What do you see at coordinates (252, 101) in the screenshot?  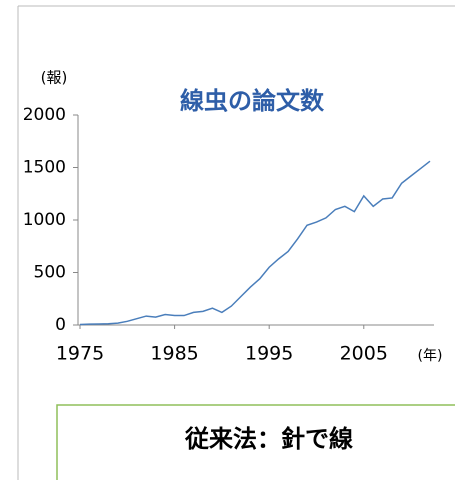 I see `chart-title: 線虫の論文数` at bounding box center [252, 101].